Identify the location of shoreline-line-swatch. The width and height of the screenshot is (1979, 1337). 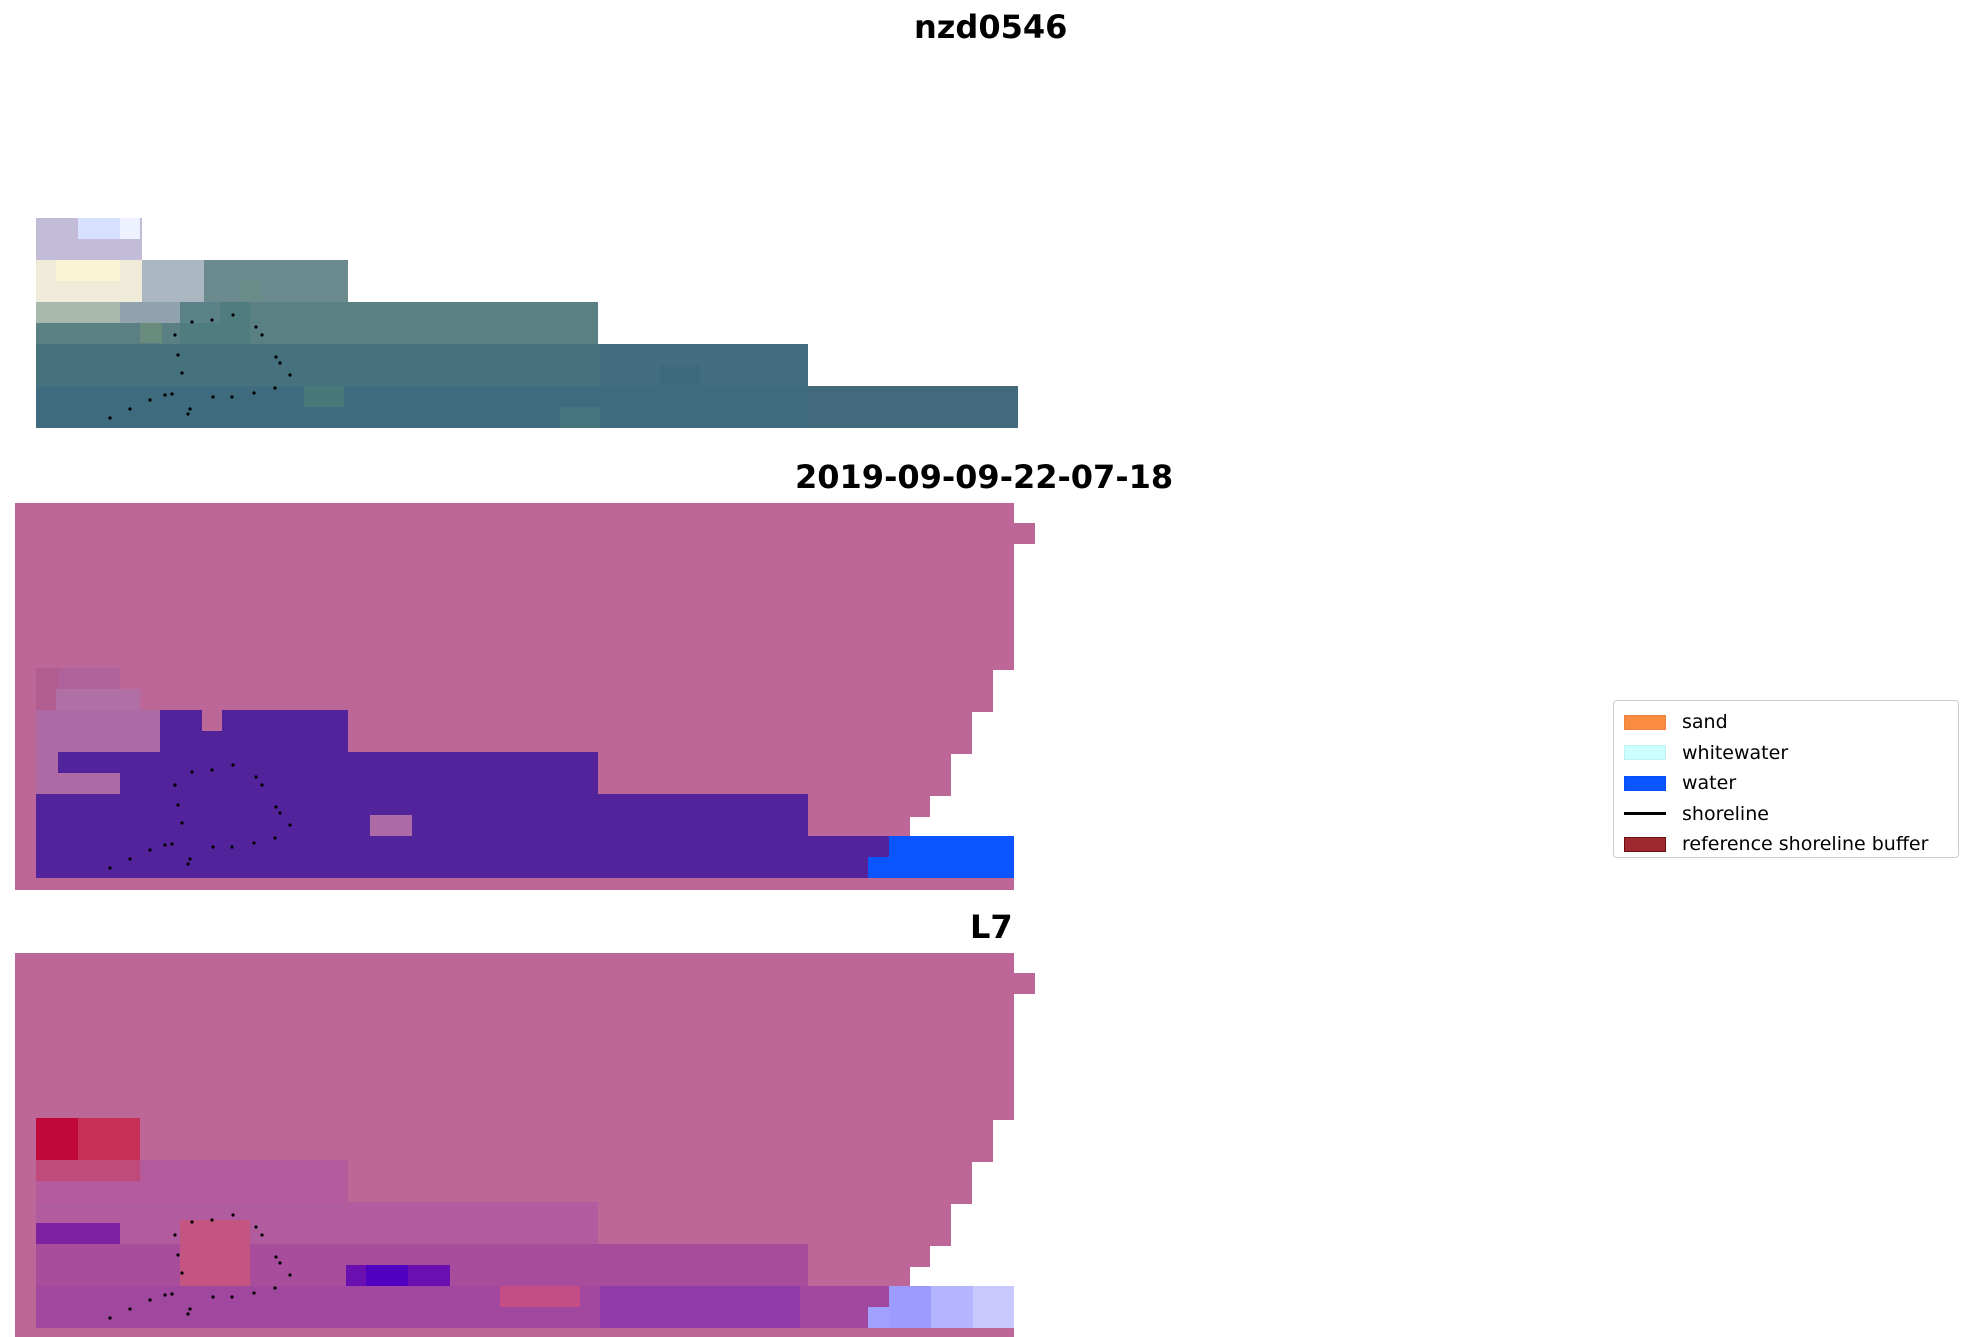
(1645, 814).